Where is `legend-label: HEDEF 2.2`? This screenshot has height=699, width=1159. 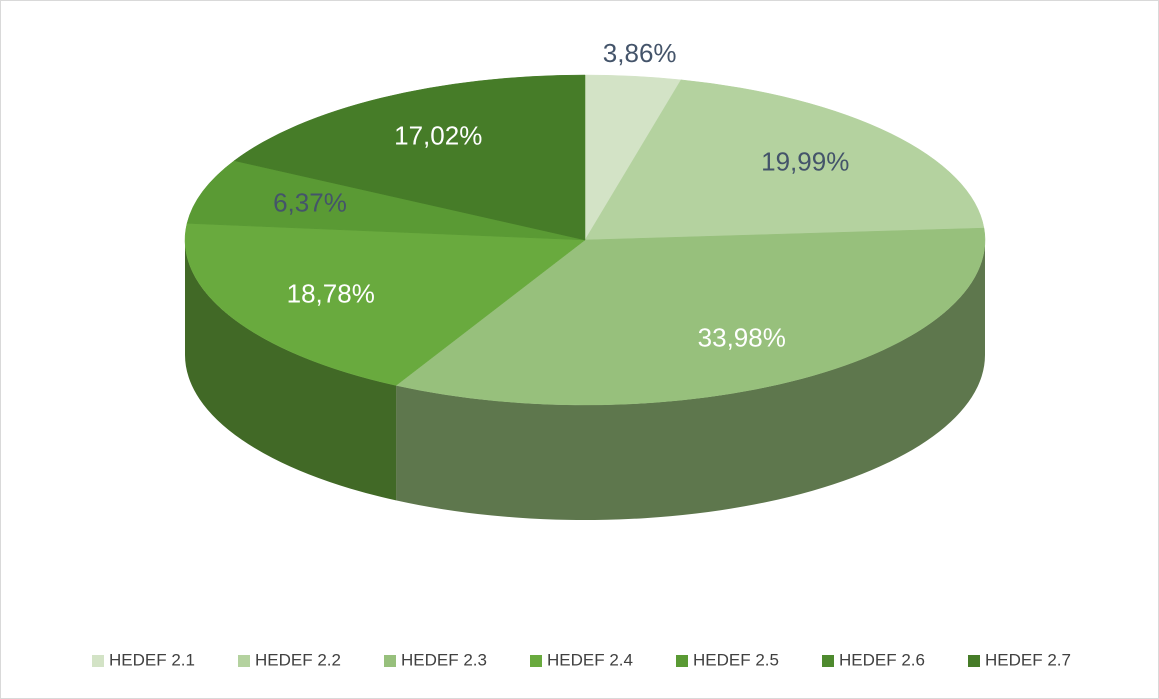 legend-label: HEDEF 2.2 is located at coordinates (298, 659).